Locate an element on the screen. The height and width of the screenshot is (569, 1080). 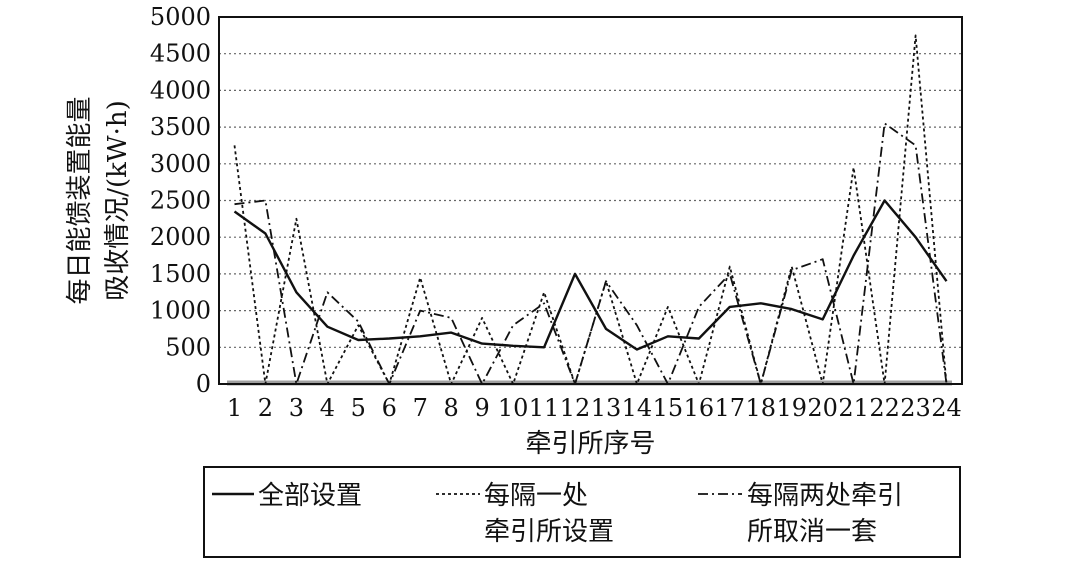
x-tick-label: 17 is located at coordinates (730, 408).